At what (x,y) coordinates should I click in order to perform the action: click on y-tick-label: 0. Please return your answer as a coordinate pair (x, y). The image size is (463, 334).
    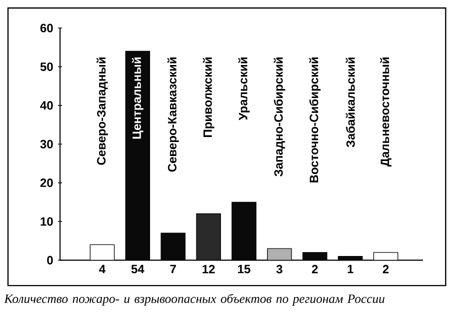
    Looking at the image, I should click on (50, 260).